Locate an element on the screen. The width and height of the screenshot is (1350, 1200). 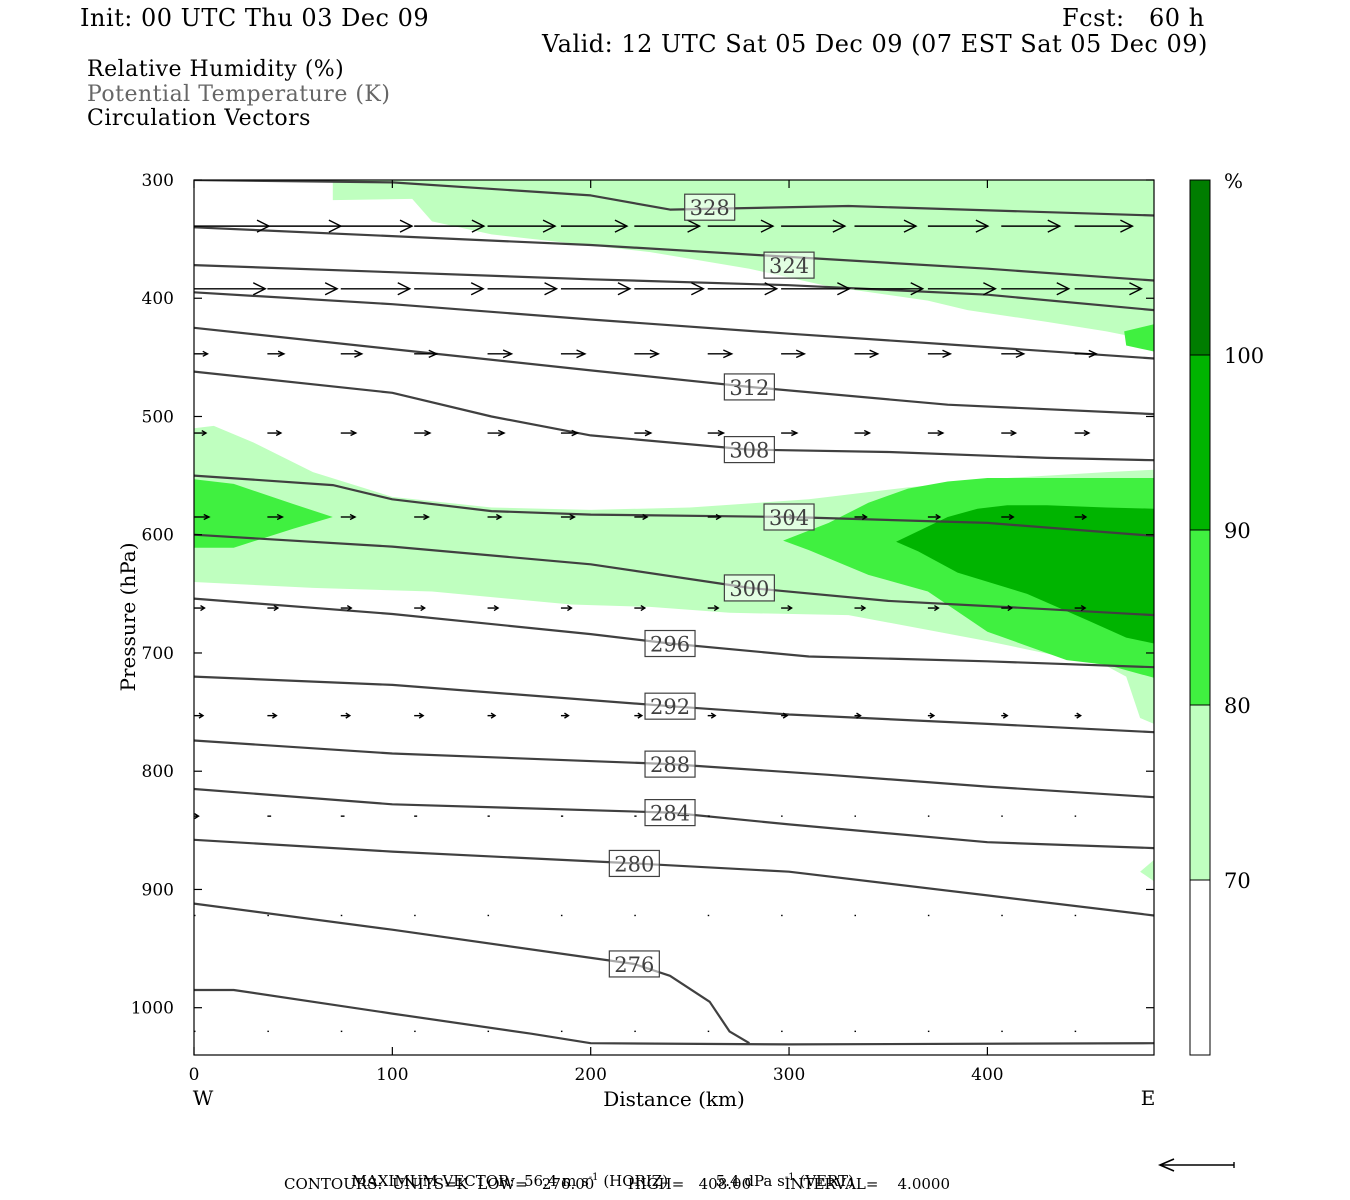
y-axis-title: Pressure (hPa) is located at coordinates (128, 617).